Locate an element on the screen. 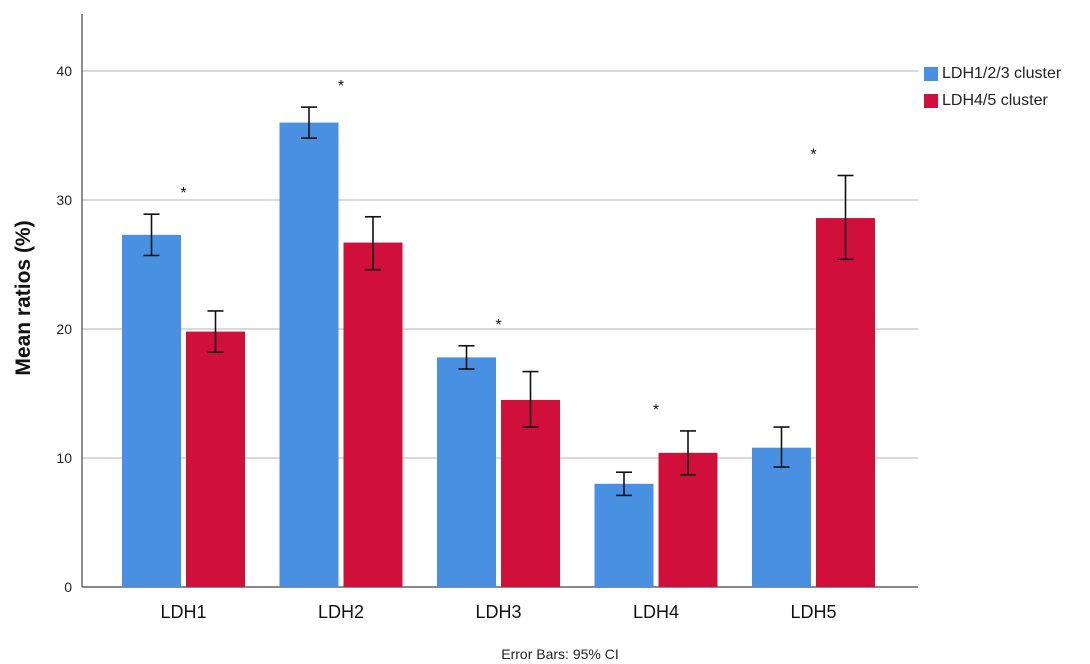 This screenshot has width=1090, height=664. x-tick-label: LDH2 is located at coordinates (341, 612).